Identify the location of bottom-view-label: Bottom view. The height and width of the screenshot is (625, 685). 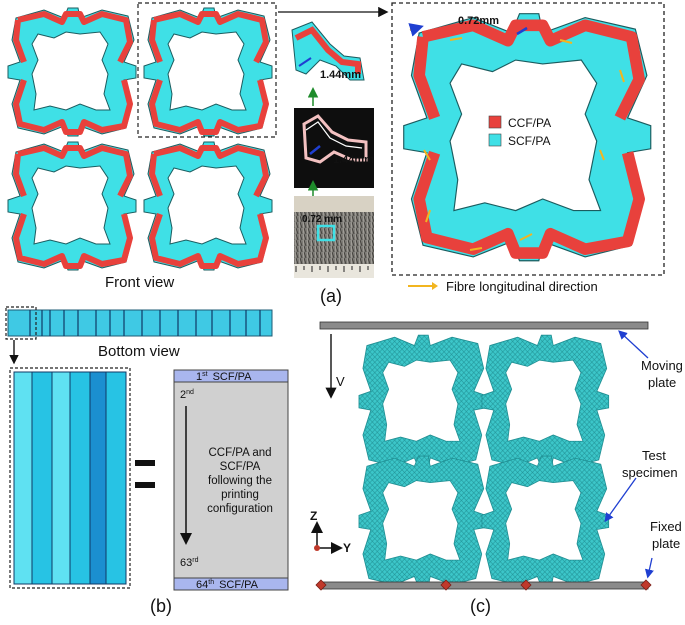
(139, 351).